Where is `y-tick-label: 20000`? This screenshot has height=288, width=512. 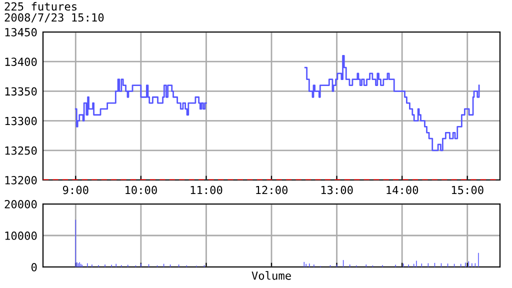
y-tick-label: 20000 is located at coordinates (20, 204).